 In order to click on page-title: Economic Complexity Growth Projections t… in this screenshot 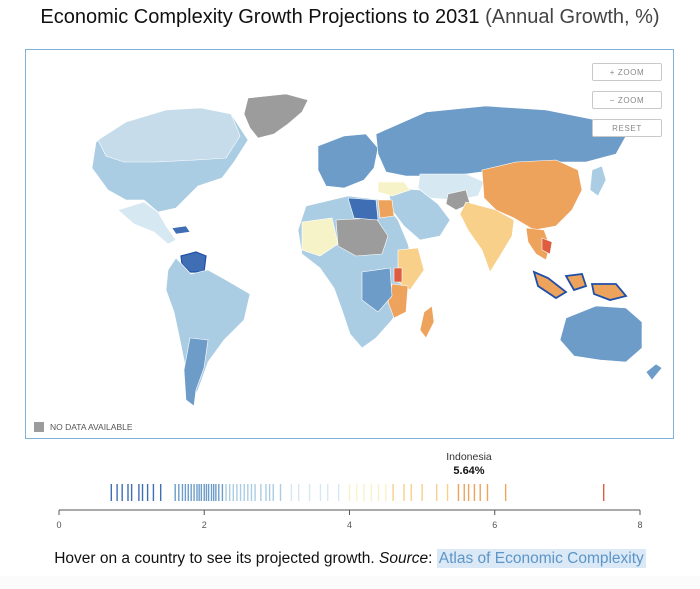, I will do `click(350, 17)`.